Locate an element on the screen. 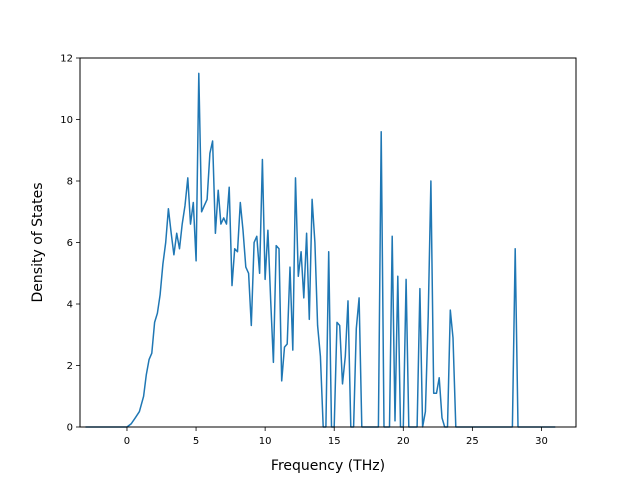  y-tick-label: 4 is located at coordinates (70, 305).